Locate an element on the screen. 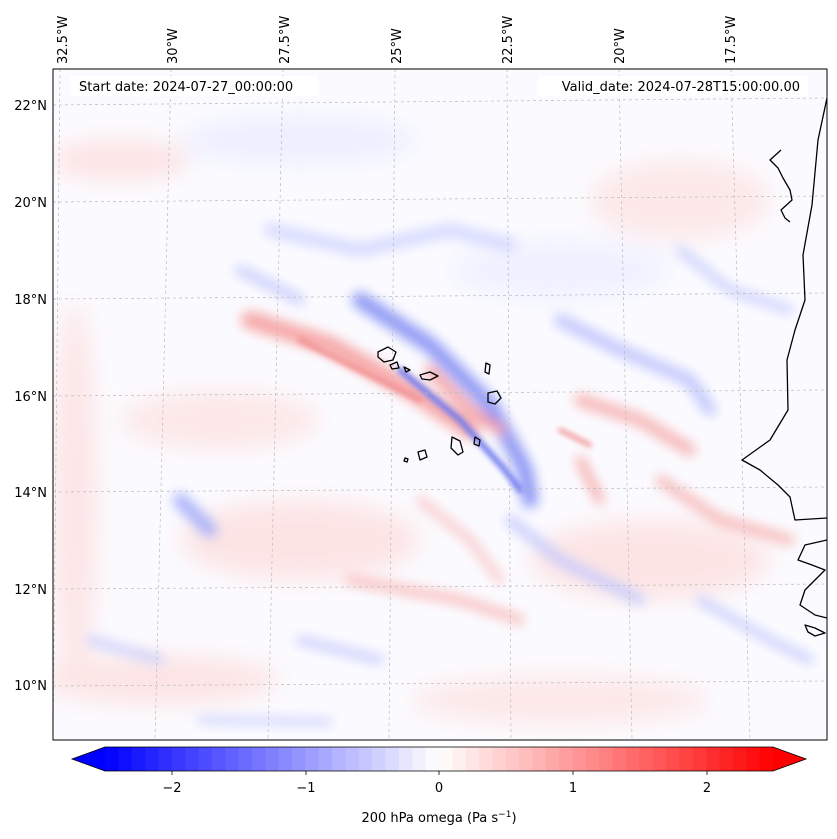 The image size is (837, 839). island-sao-vicente is located at coordinates (394, 365).